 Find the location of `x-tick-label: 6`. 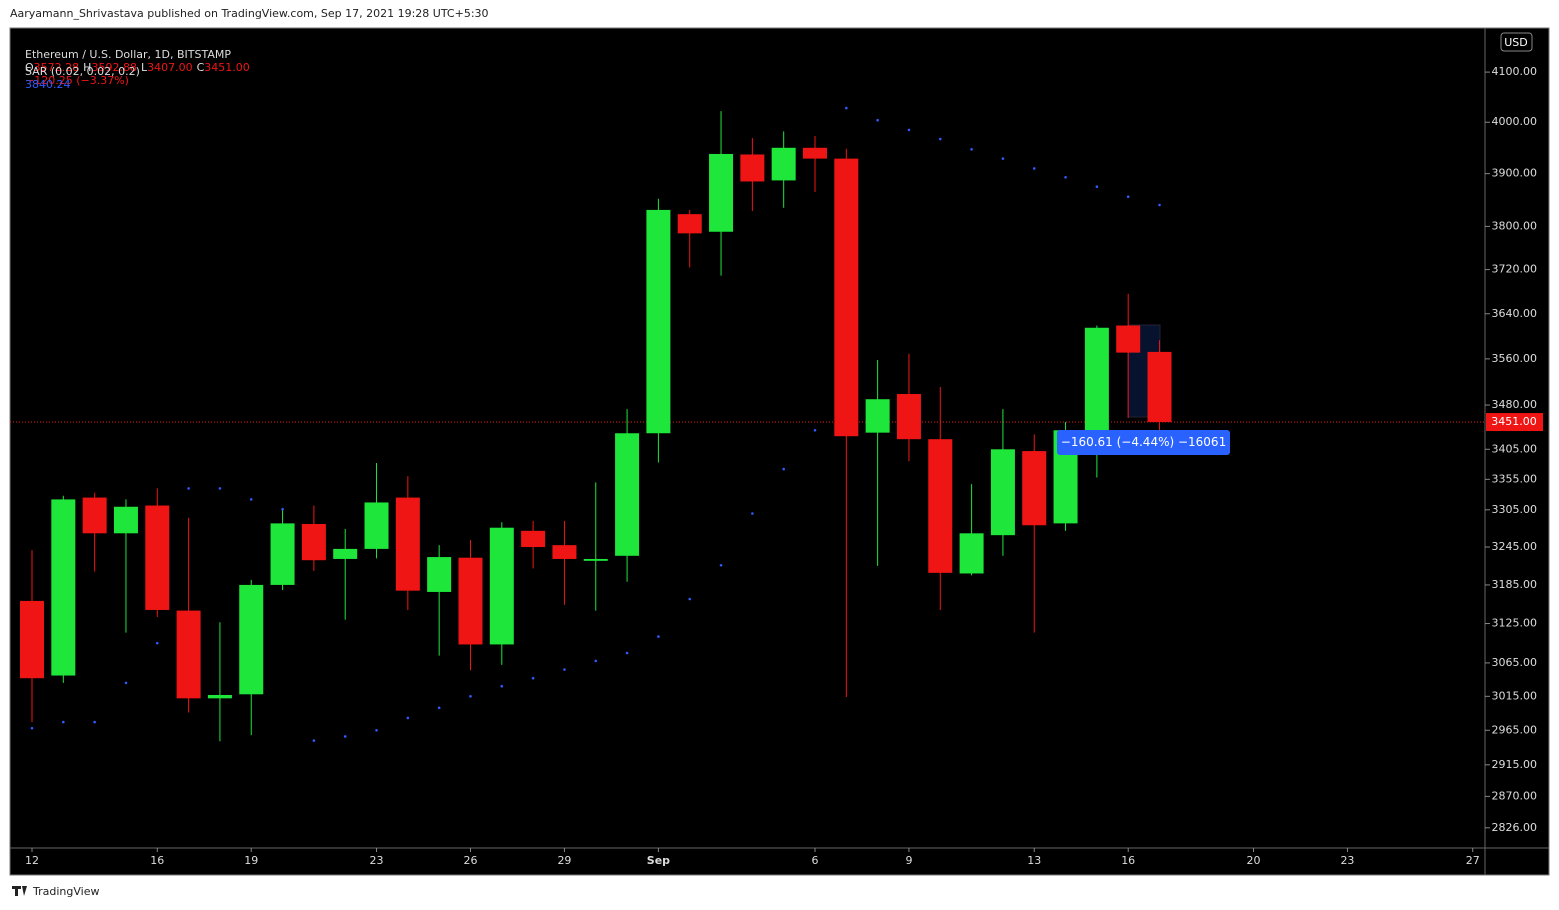

x-tick-label: 6 is located at coordinates (815, 860).